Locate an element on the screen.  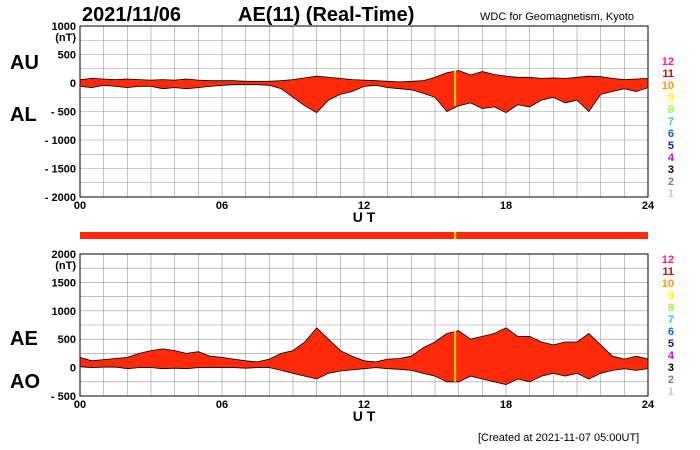
y-tick-label: - 1500 is located at coordinates (60, 170).